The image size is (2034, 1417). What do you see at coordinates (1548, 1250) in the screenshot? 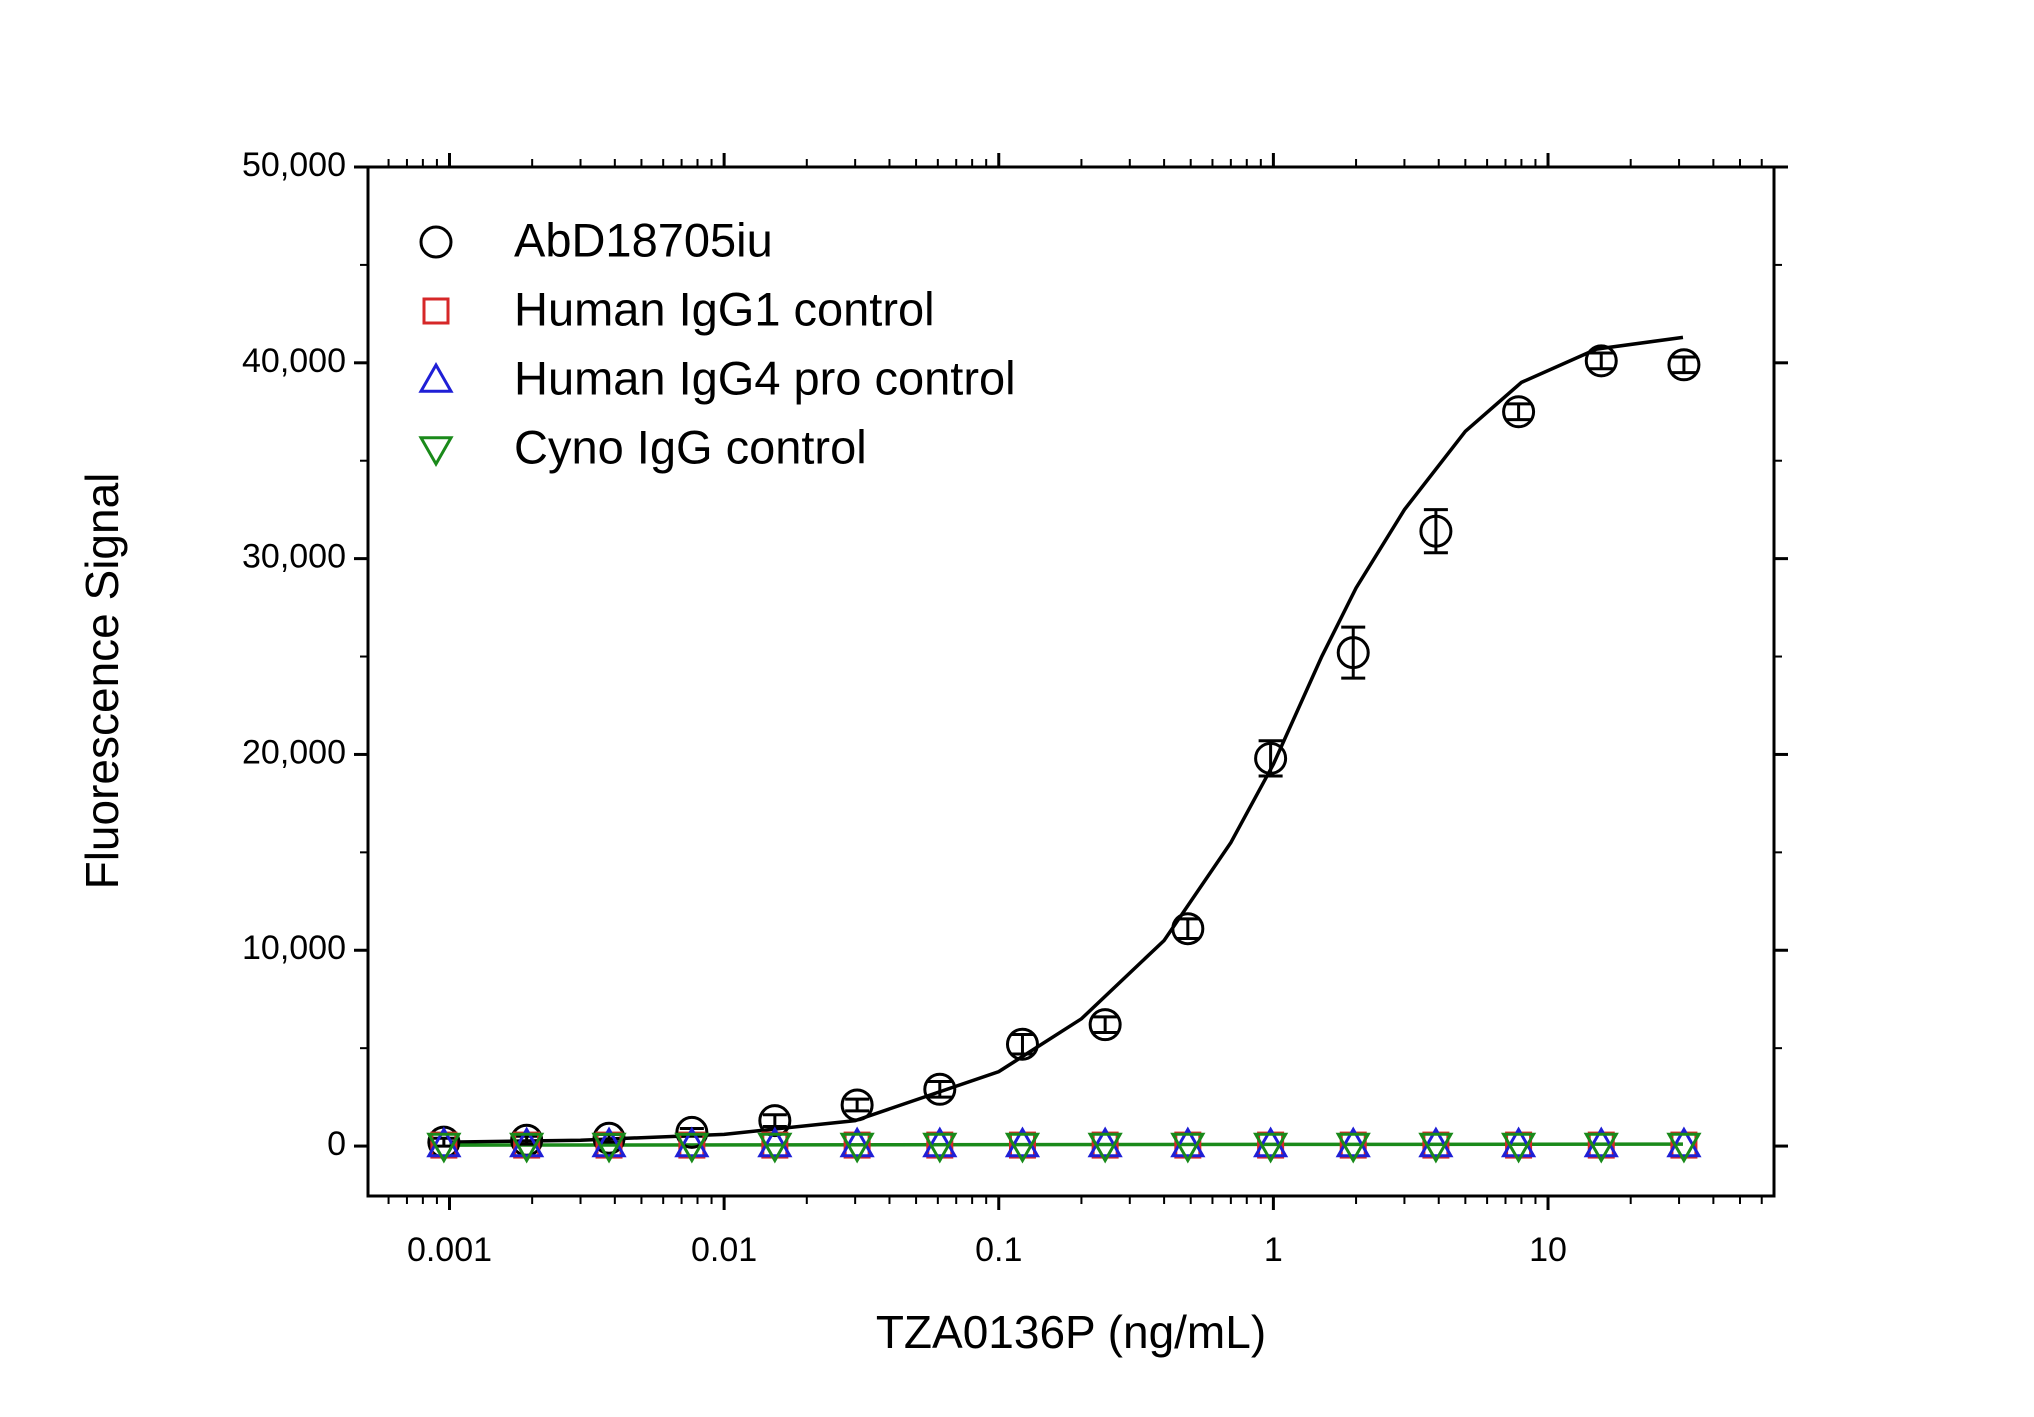
I see `x-tick-label: 10` at bounding box center [1548, 1250].